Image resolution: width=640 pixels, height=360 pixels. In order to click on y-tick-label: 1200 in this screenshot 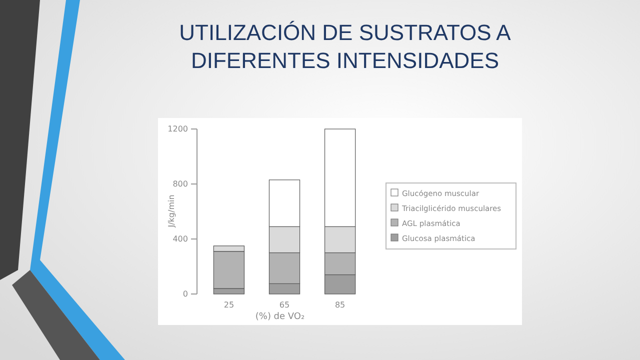, I will do `click(178, 129)`.